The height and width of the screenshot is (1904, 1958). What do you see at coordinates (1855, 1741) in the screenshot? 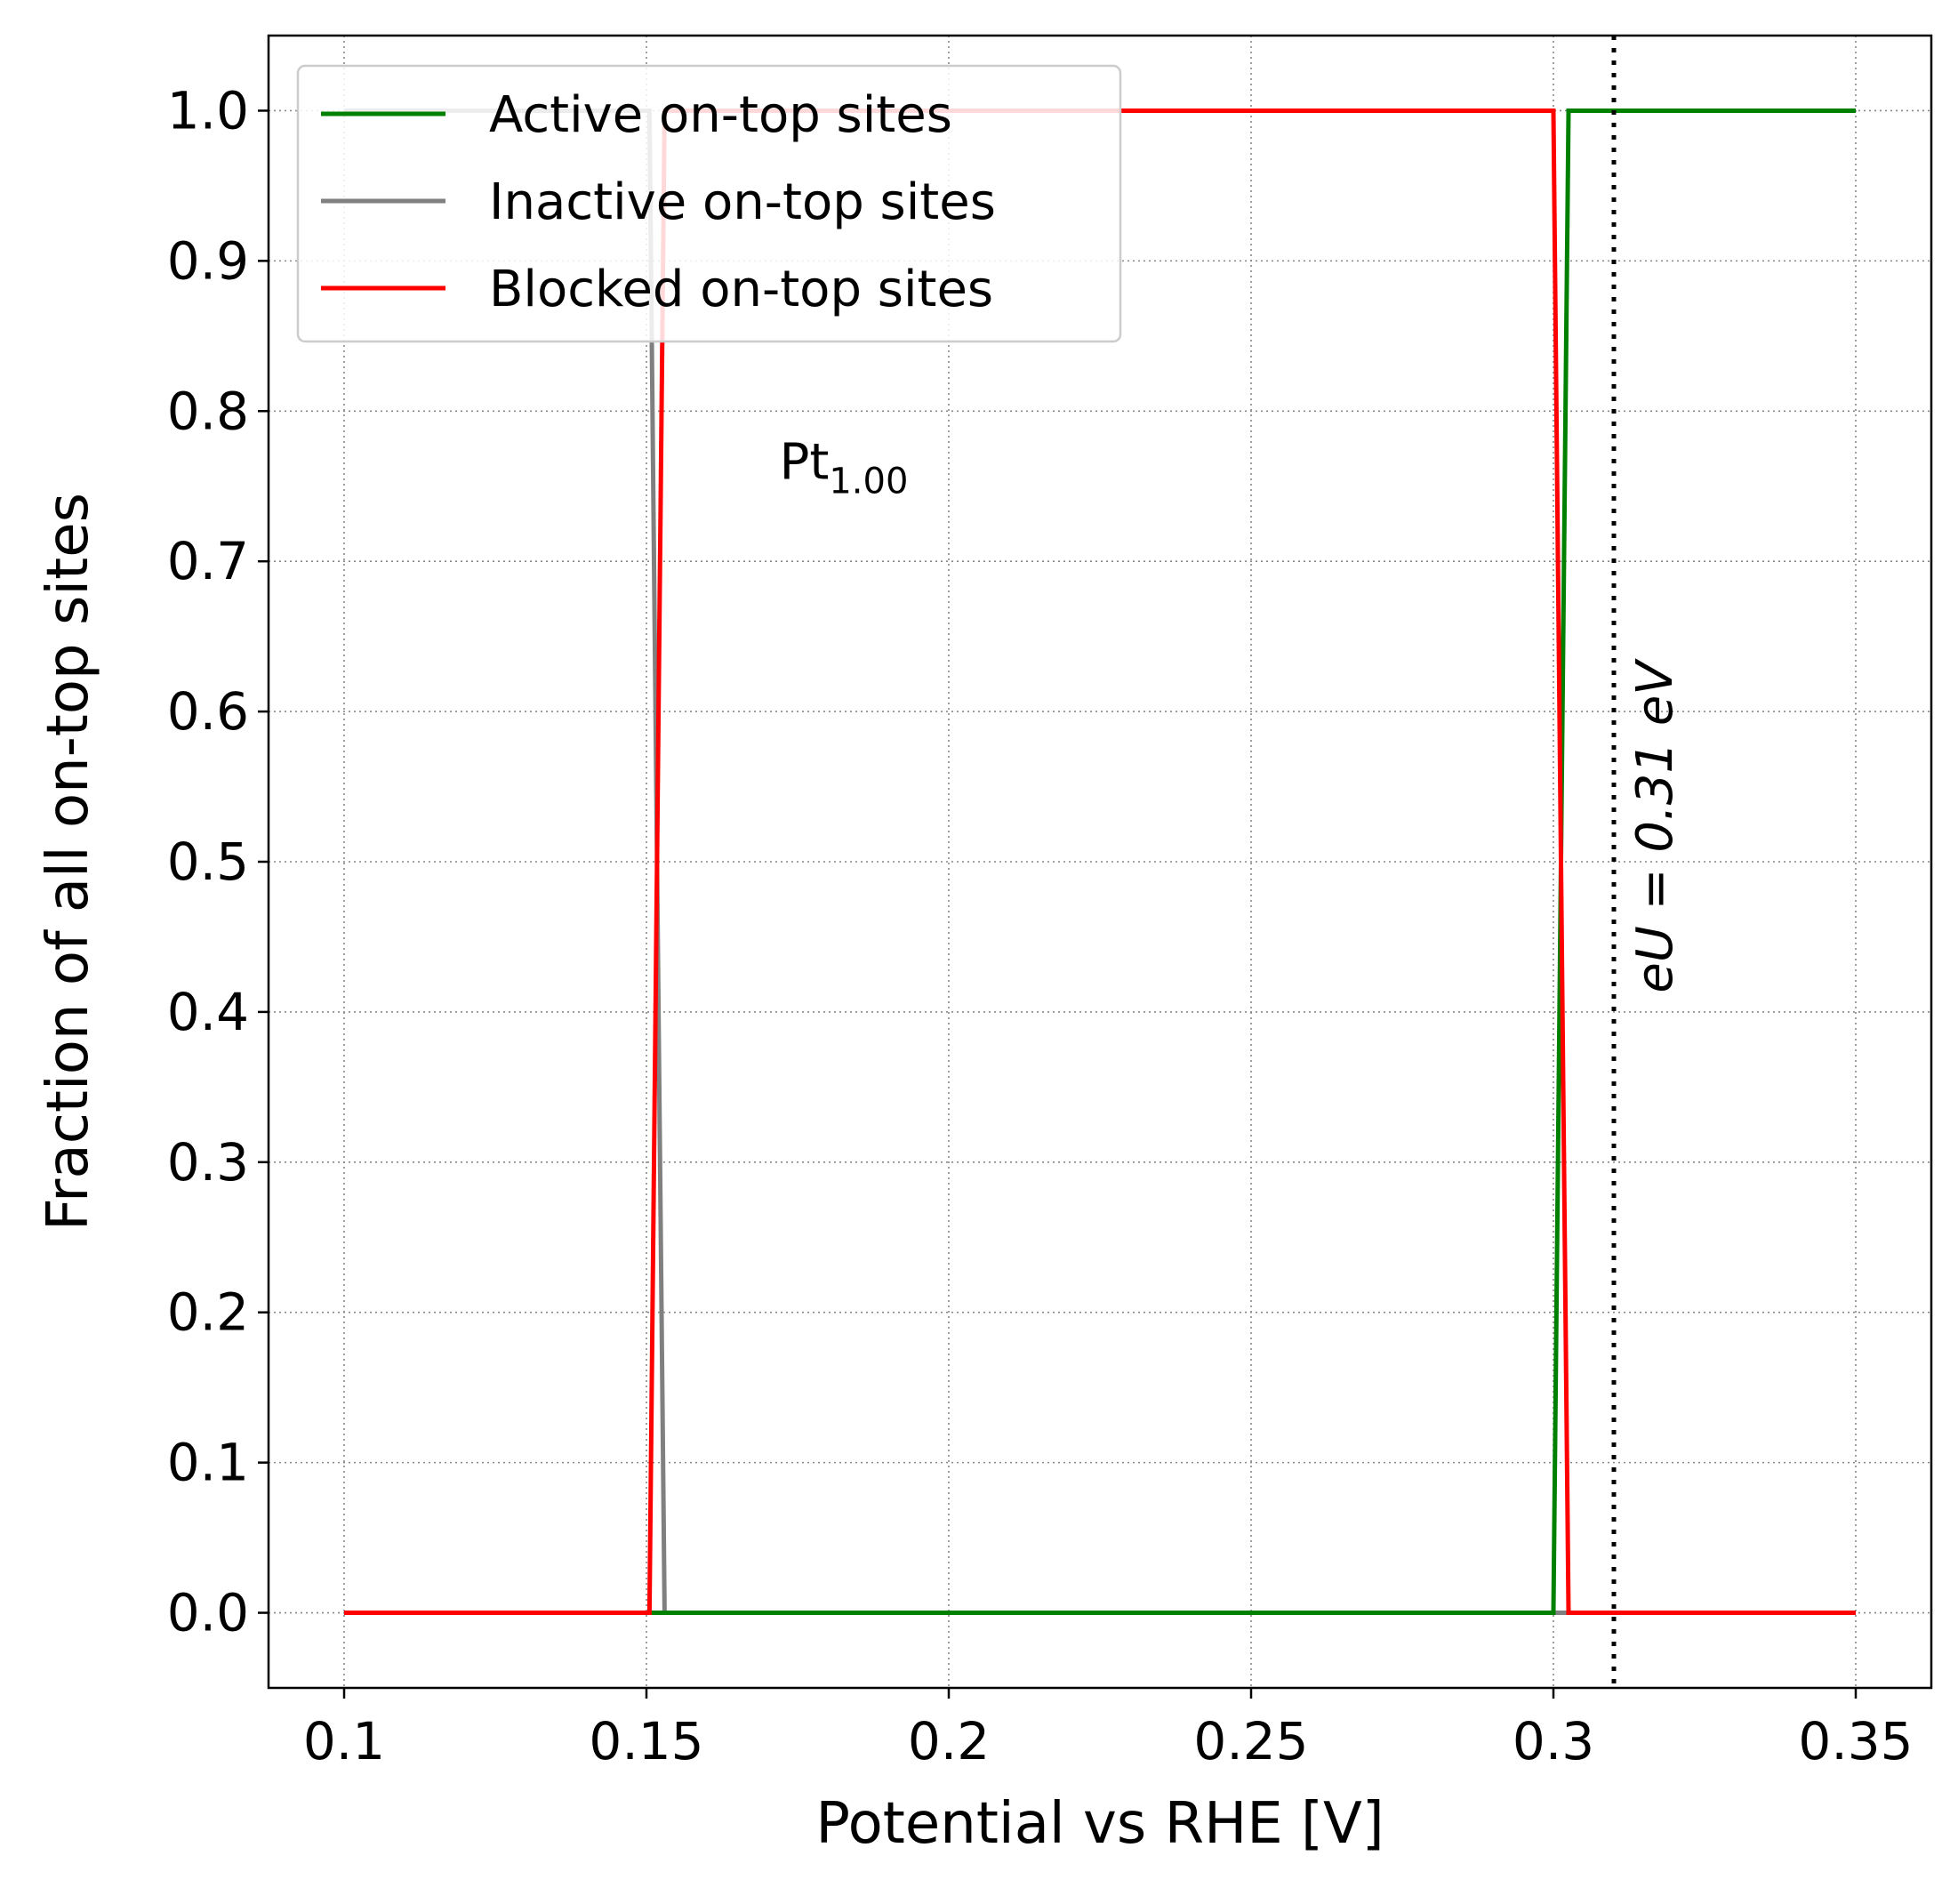
I see `x-tick-label: 0.35` at bounding box center [1855, 1741].